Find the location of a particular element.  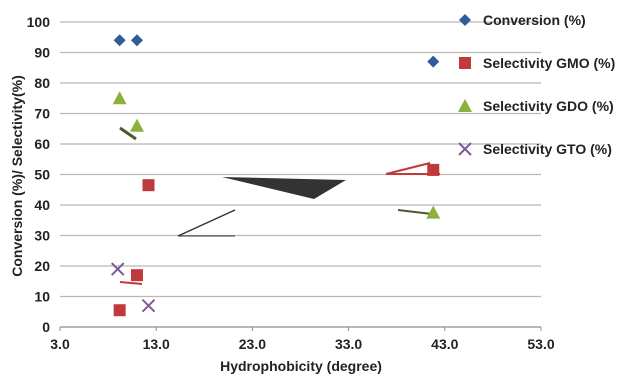

y-tick-label: 70 is located at coordinates (42, 114).